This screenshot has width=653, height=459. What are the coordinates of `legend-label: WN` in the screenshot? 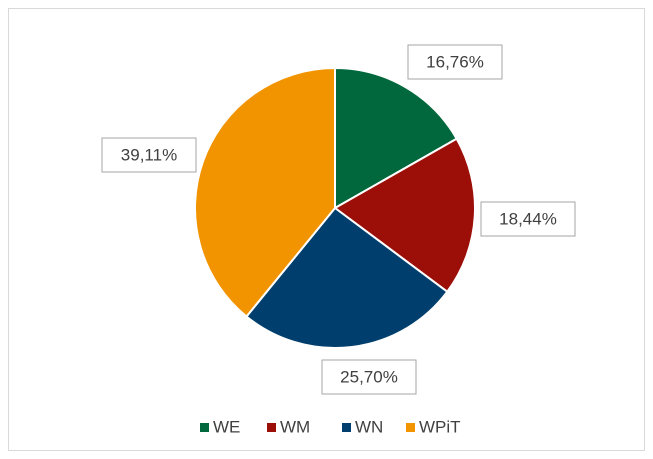 It's located at (369, 426).